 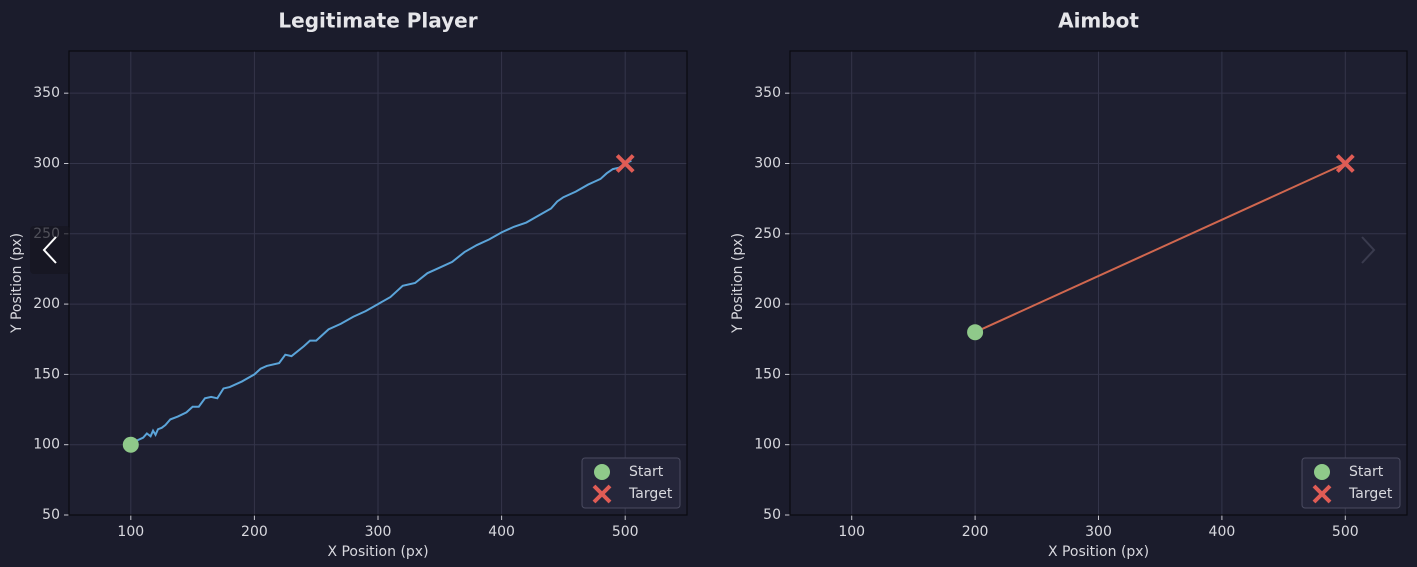 I want to click on next-button, so click(x=1368, y=250).